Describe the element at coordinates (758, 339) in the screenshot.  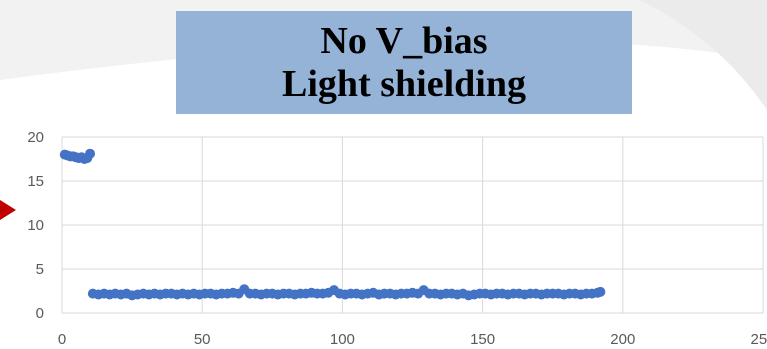
I see `x-tick-label: 250` at that location.